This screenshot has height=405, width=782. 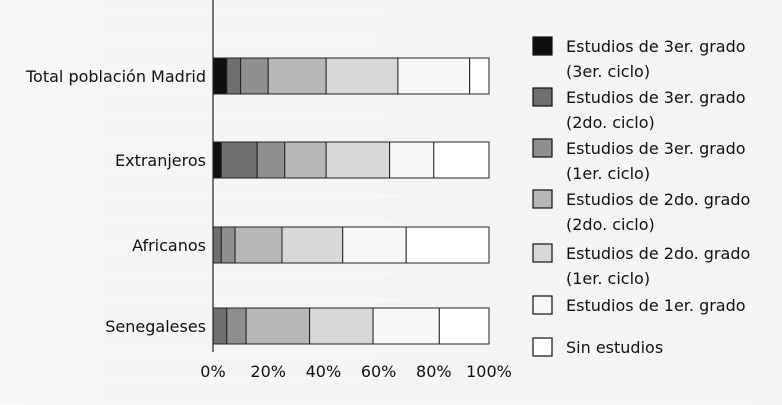 What do you see at coordinates (254, 76) in the screenshot?
I see `bar-segment-total-poblacion-madrid-s3` at bounding box center [254, 76].